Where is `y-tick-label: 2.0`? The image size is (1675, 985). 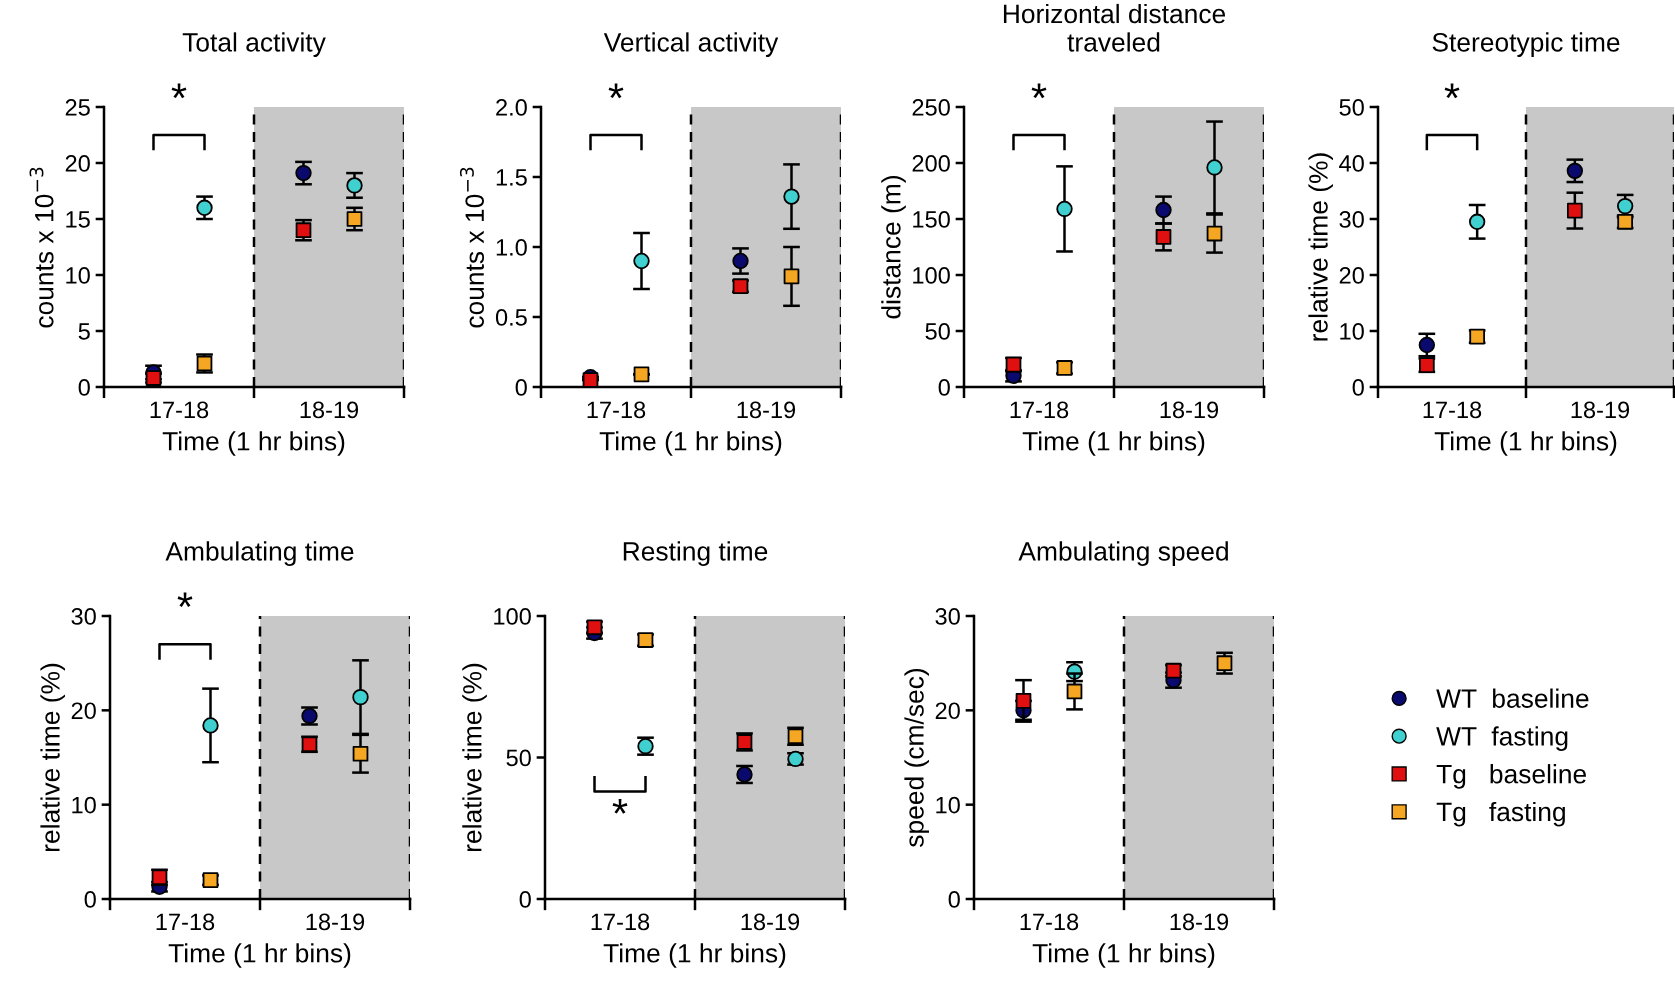 y-tick-label: 2.0 is located at coordinates (511, 107).